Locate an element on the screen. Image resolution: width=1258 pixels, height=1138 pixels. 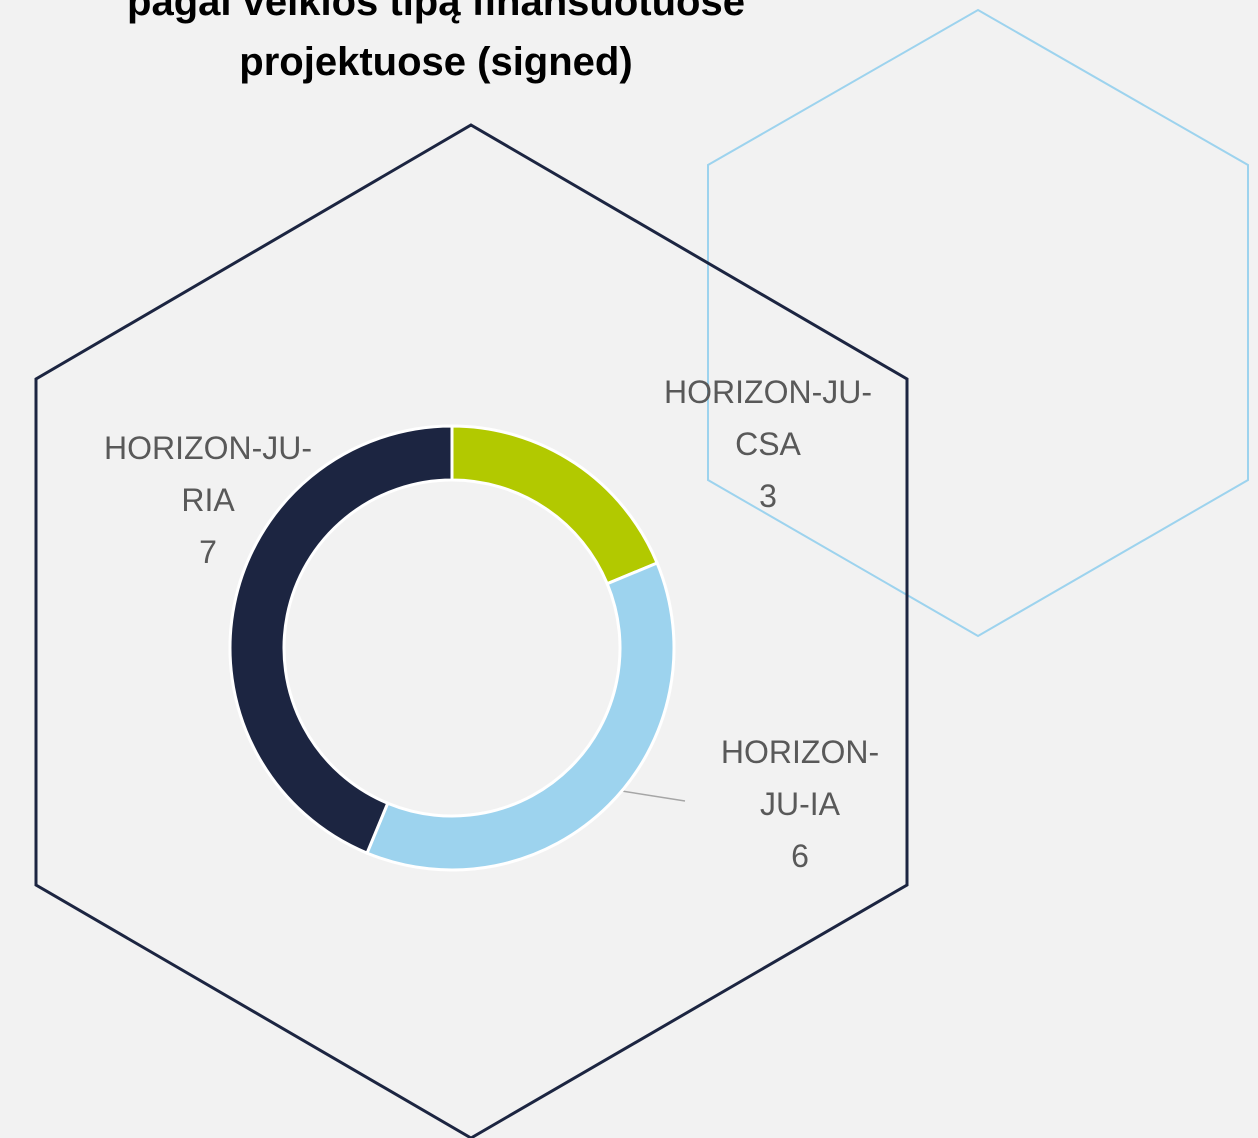
category-label: HORIZON-JU-RIA is located at coordinates (208, 474).